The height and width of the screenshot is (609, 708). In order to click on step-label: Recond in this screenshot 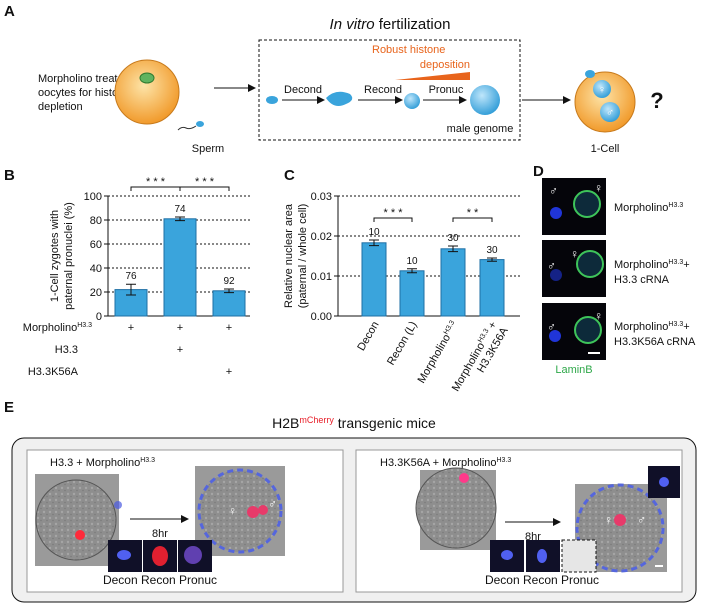, I will do `click(383, 90)`.